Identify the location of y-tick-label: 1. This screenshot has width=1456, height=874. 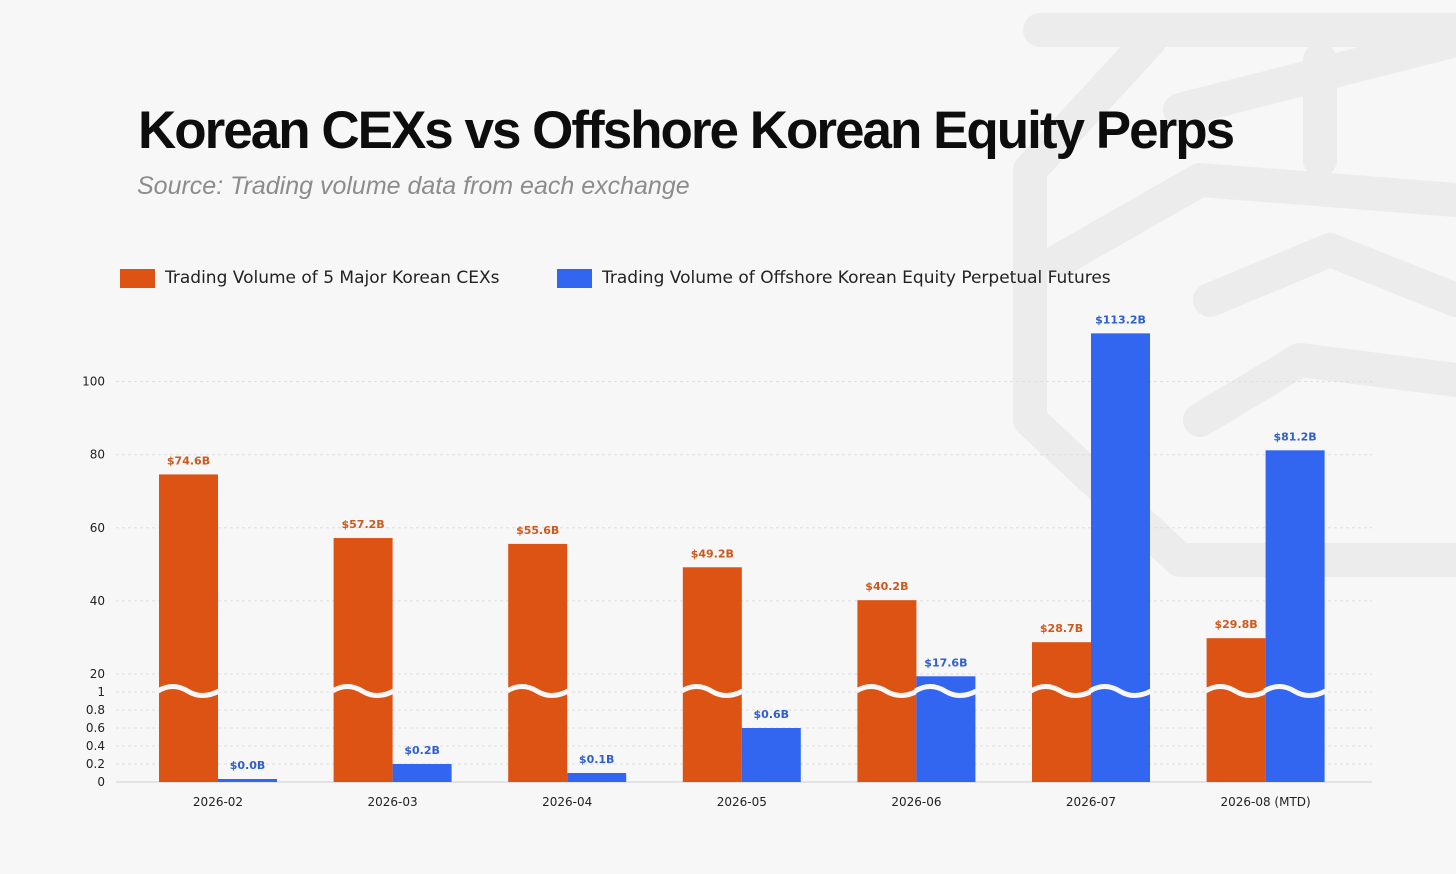
(101, 692).